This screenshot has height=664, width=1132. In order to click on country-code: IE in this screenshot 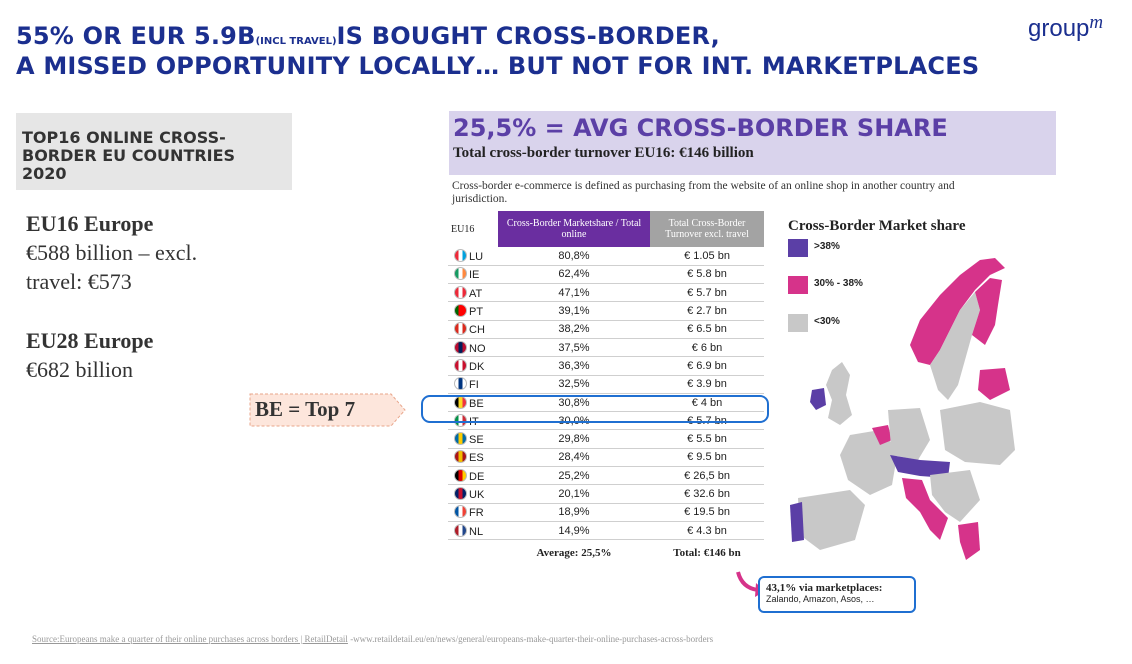, I will do `click(474, 275)`.